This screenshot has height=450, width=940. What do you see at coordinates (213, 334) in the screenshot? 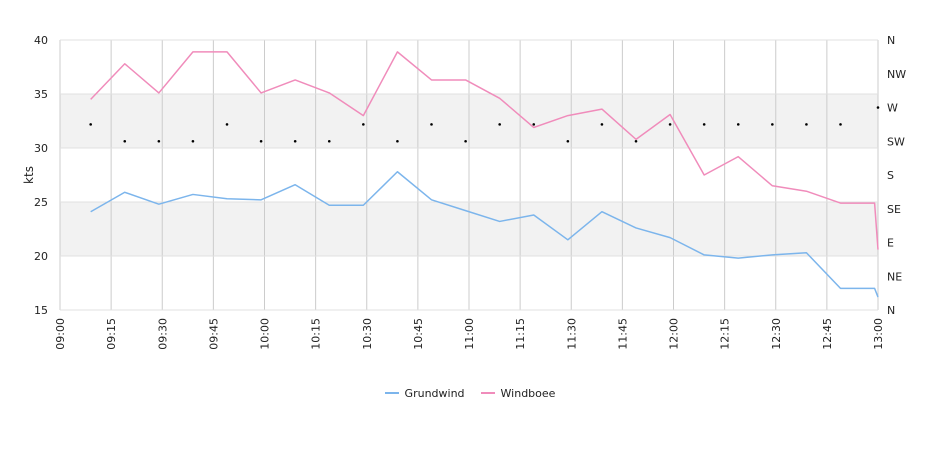
I see `x-tick-label: 09:45` at bounding box center [213, 334].